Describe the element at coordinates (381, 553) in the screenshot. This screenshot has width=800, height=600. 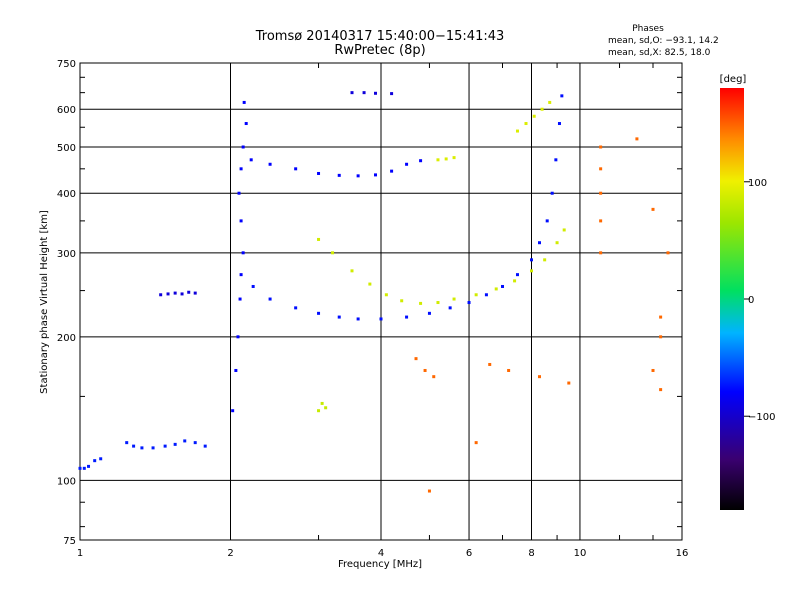
I see `x-tick-label: 4` at that location.